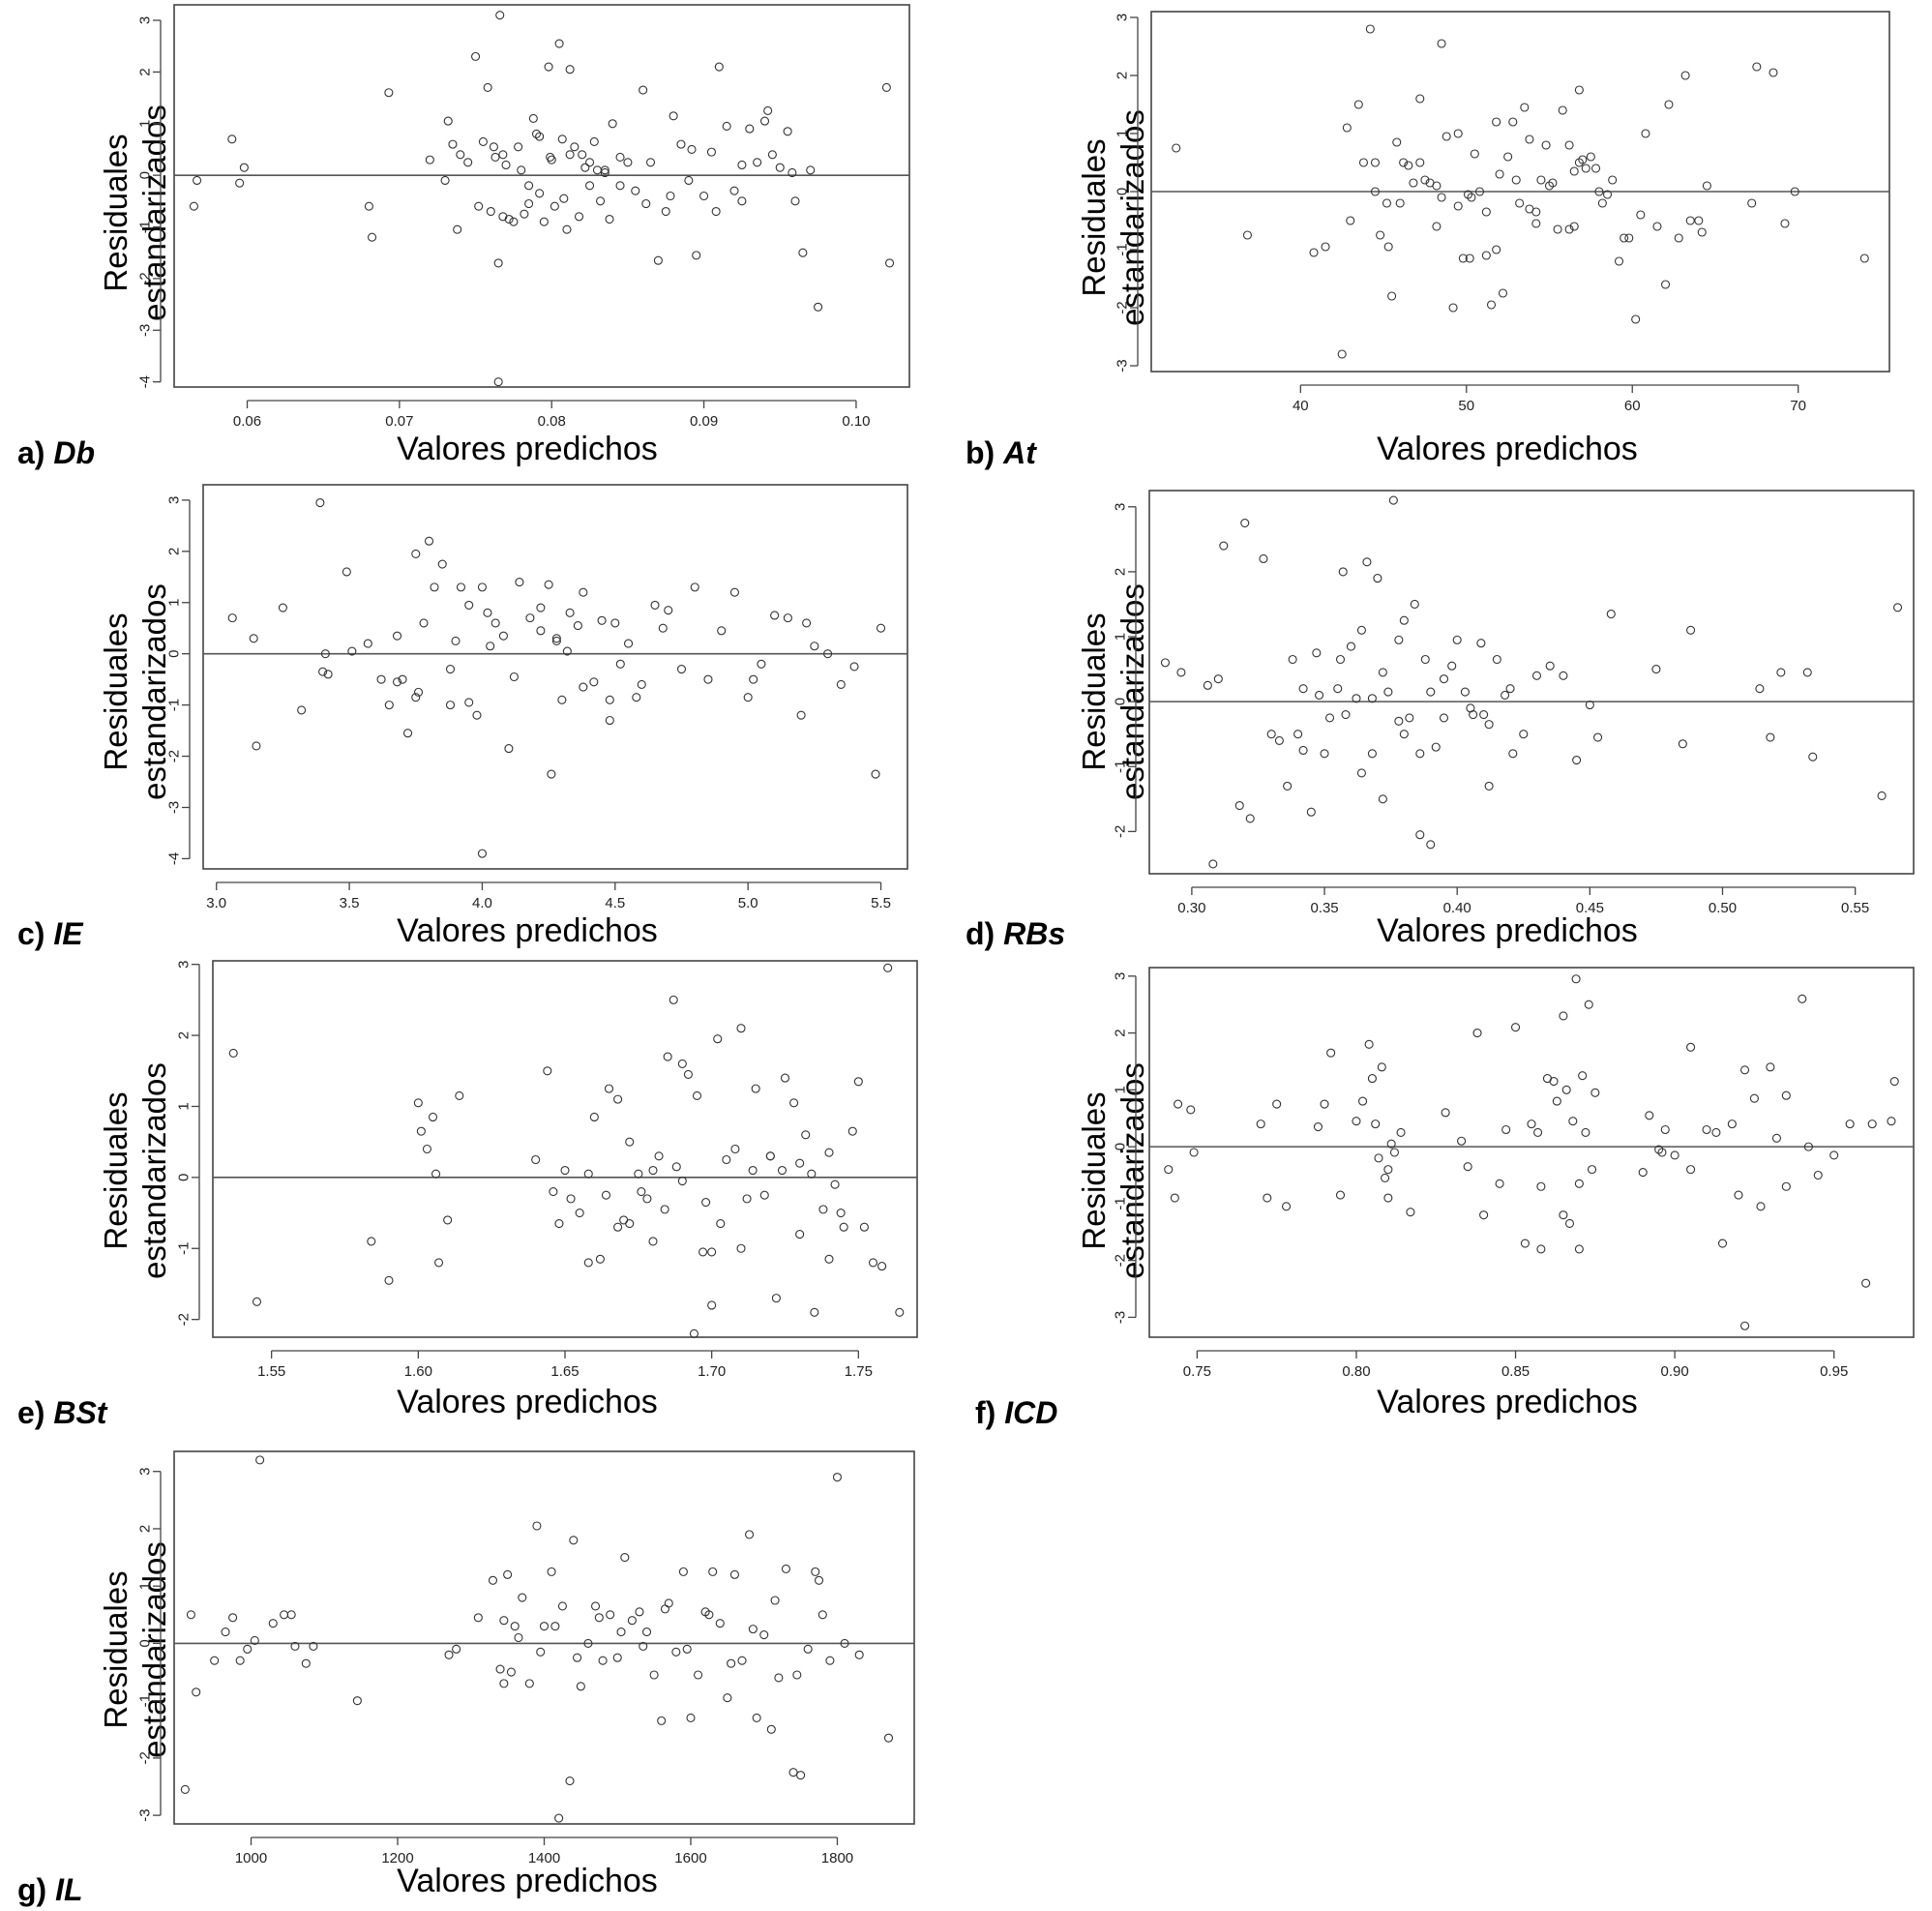 The image size is (1932, 1911). Describe the element at coordinates (856, 422) in the screenshot. I see `x-tick-label: 0.10` at that location.